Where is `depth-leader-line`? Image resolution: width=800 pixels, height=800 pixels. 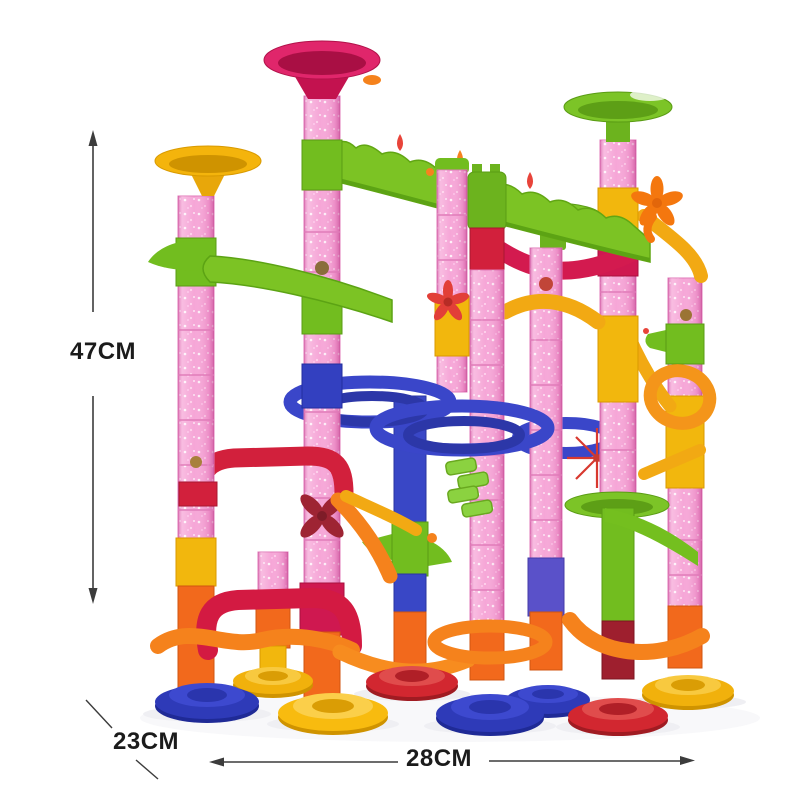 depth-leader-line is located at coordinates (122, 739).